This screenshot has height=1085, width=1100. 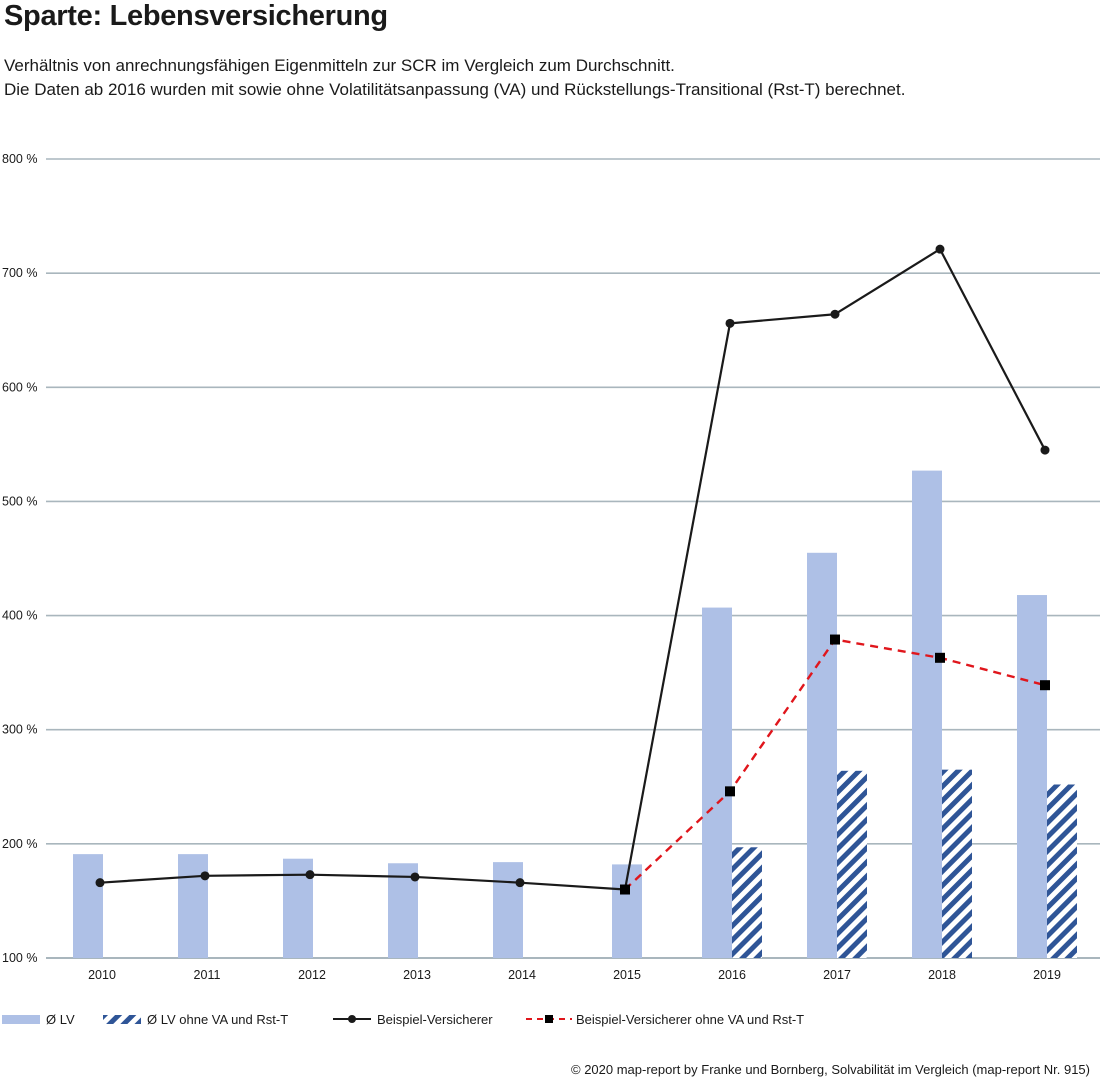 What do you see at coordinates (522, 975) in the screenshot?
I see `x-tick-label: 2014` at bounding box center [522, 975].